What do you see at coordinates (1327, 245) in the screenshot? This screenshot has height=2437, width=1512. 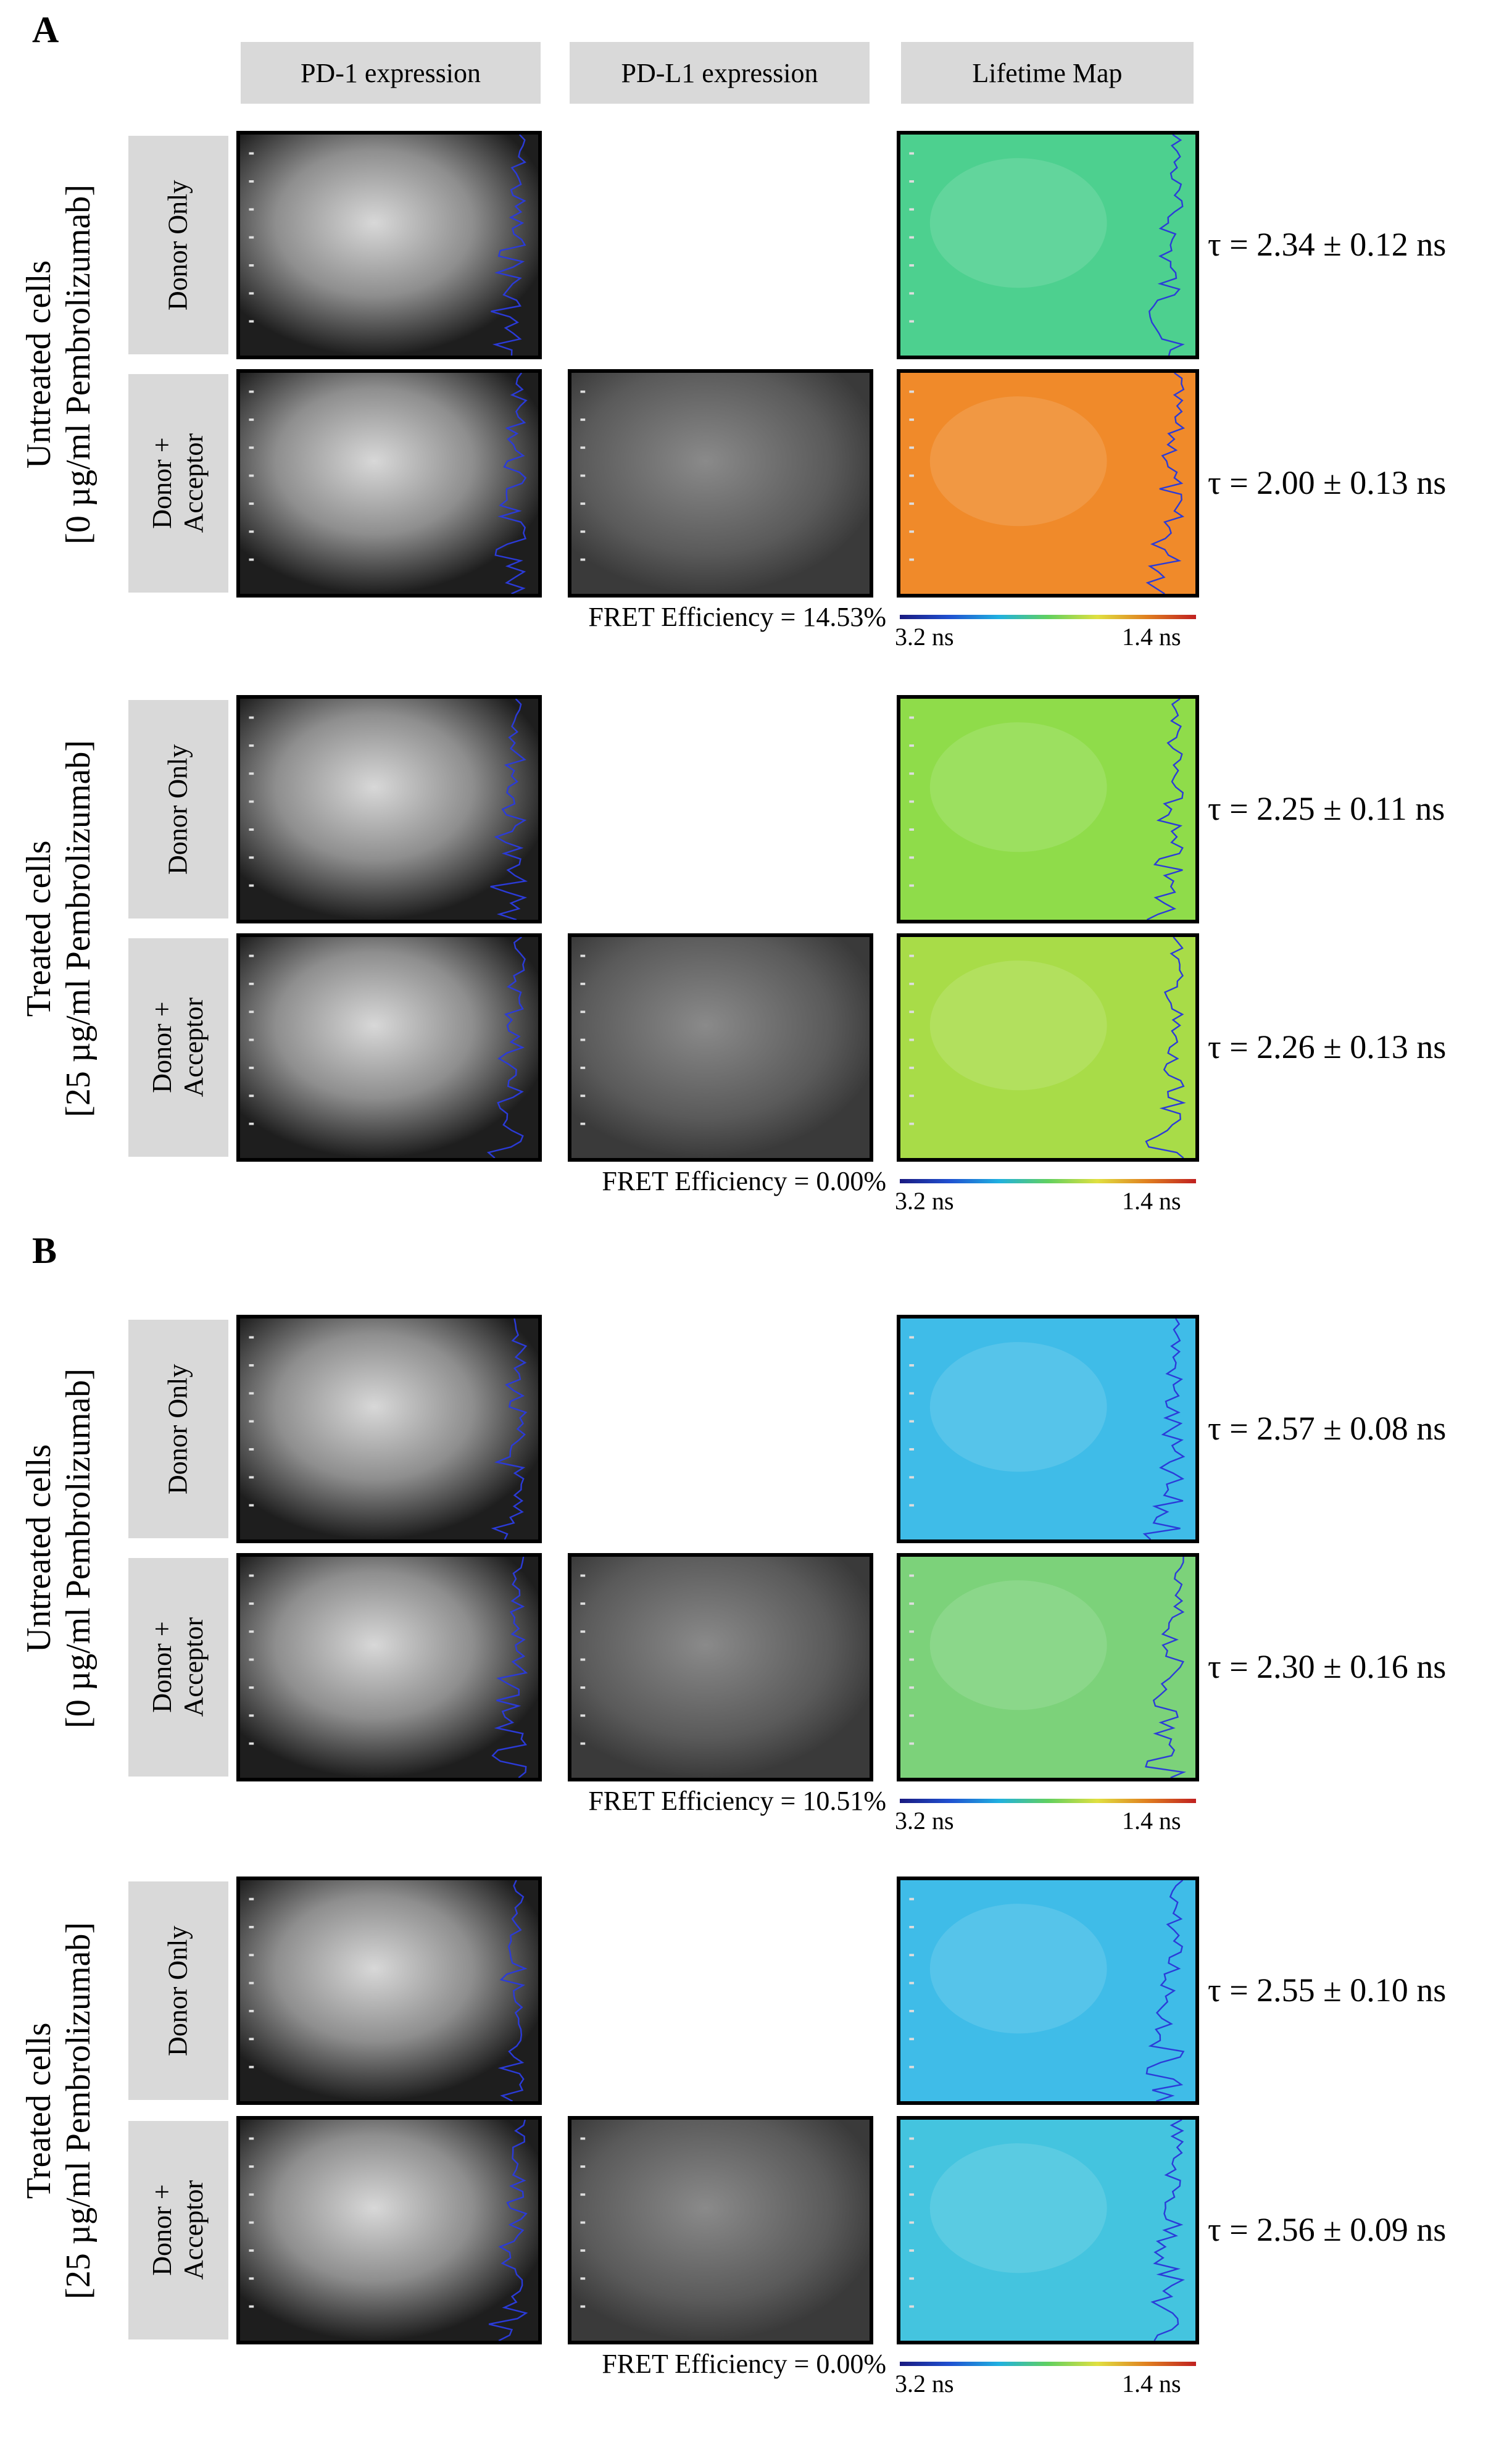 I see `lifetime-value: τ = 2.34 ± 0.12 ns` at bounding box center [1327, 245].